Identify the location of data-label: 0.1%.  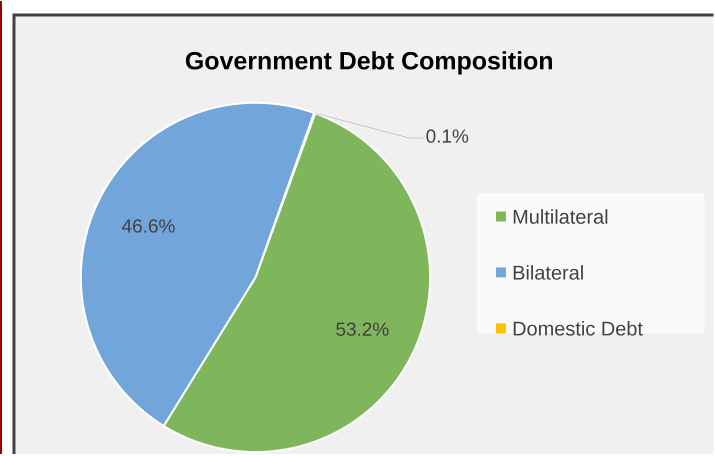
(447, 137).